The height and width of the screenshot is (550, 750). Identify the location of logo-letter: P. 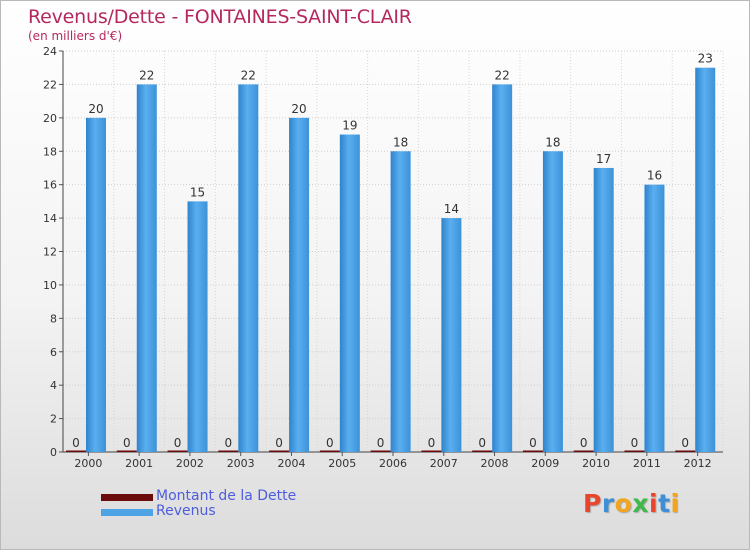
(592, 503).